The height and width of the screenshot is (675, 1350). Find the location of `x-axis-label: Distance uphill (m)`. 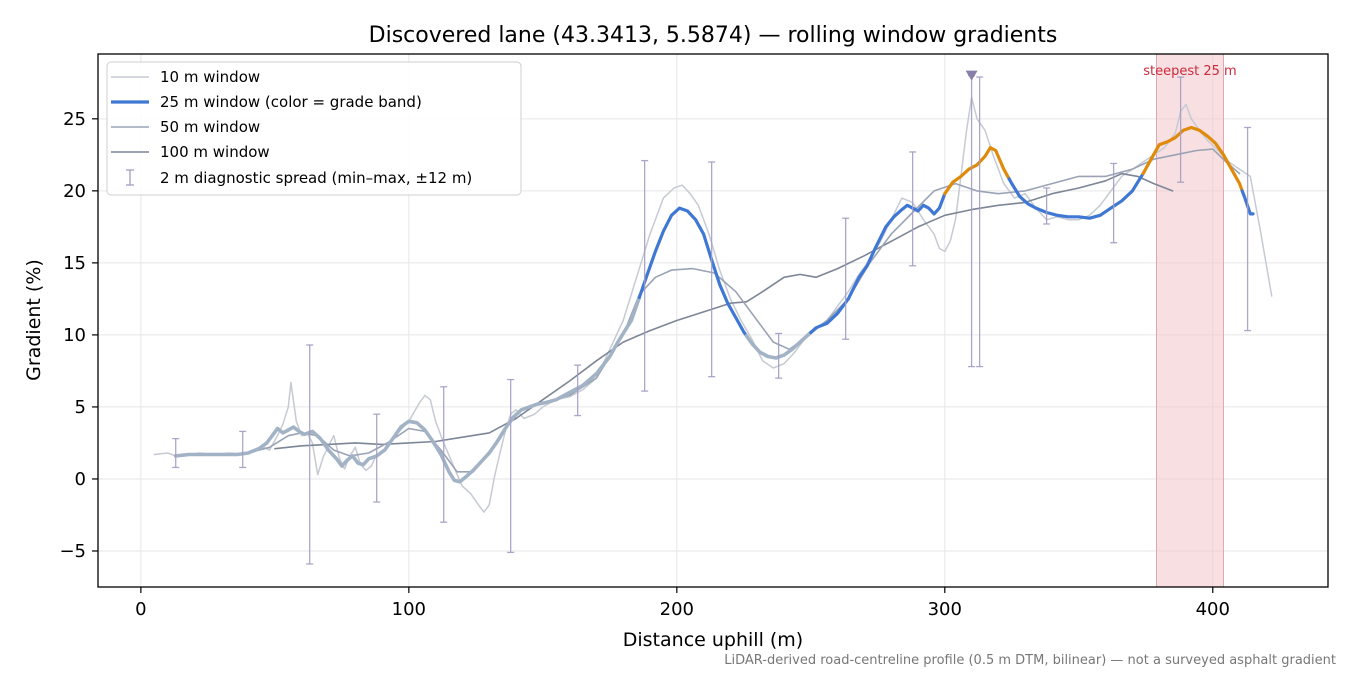

x-axis-label: Distance uphill (m) is located at coordinates (713, 640).